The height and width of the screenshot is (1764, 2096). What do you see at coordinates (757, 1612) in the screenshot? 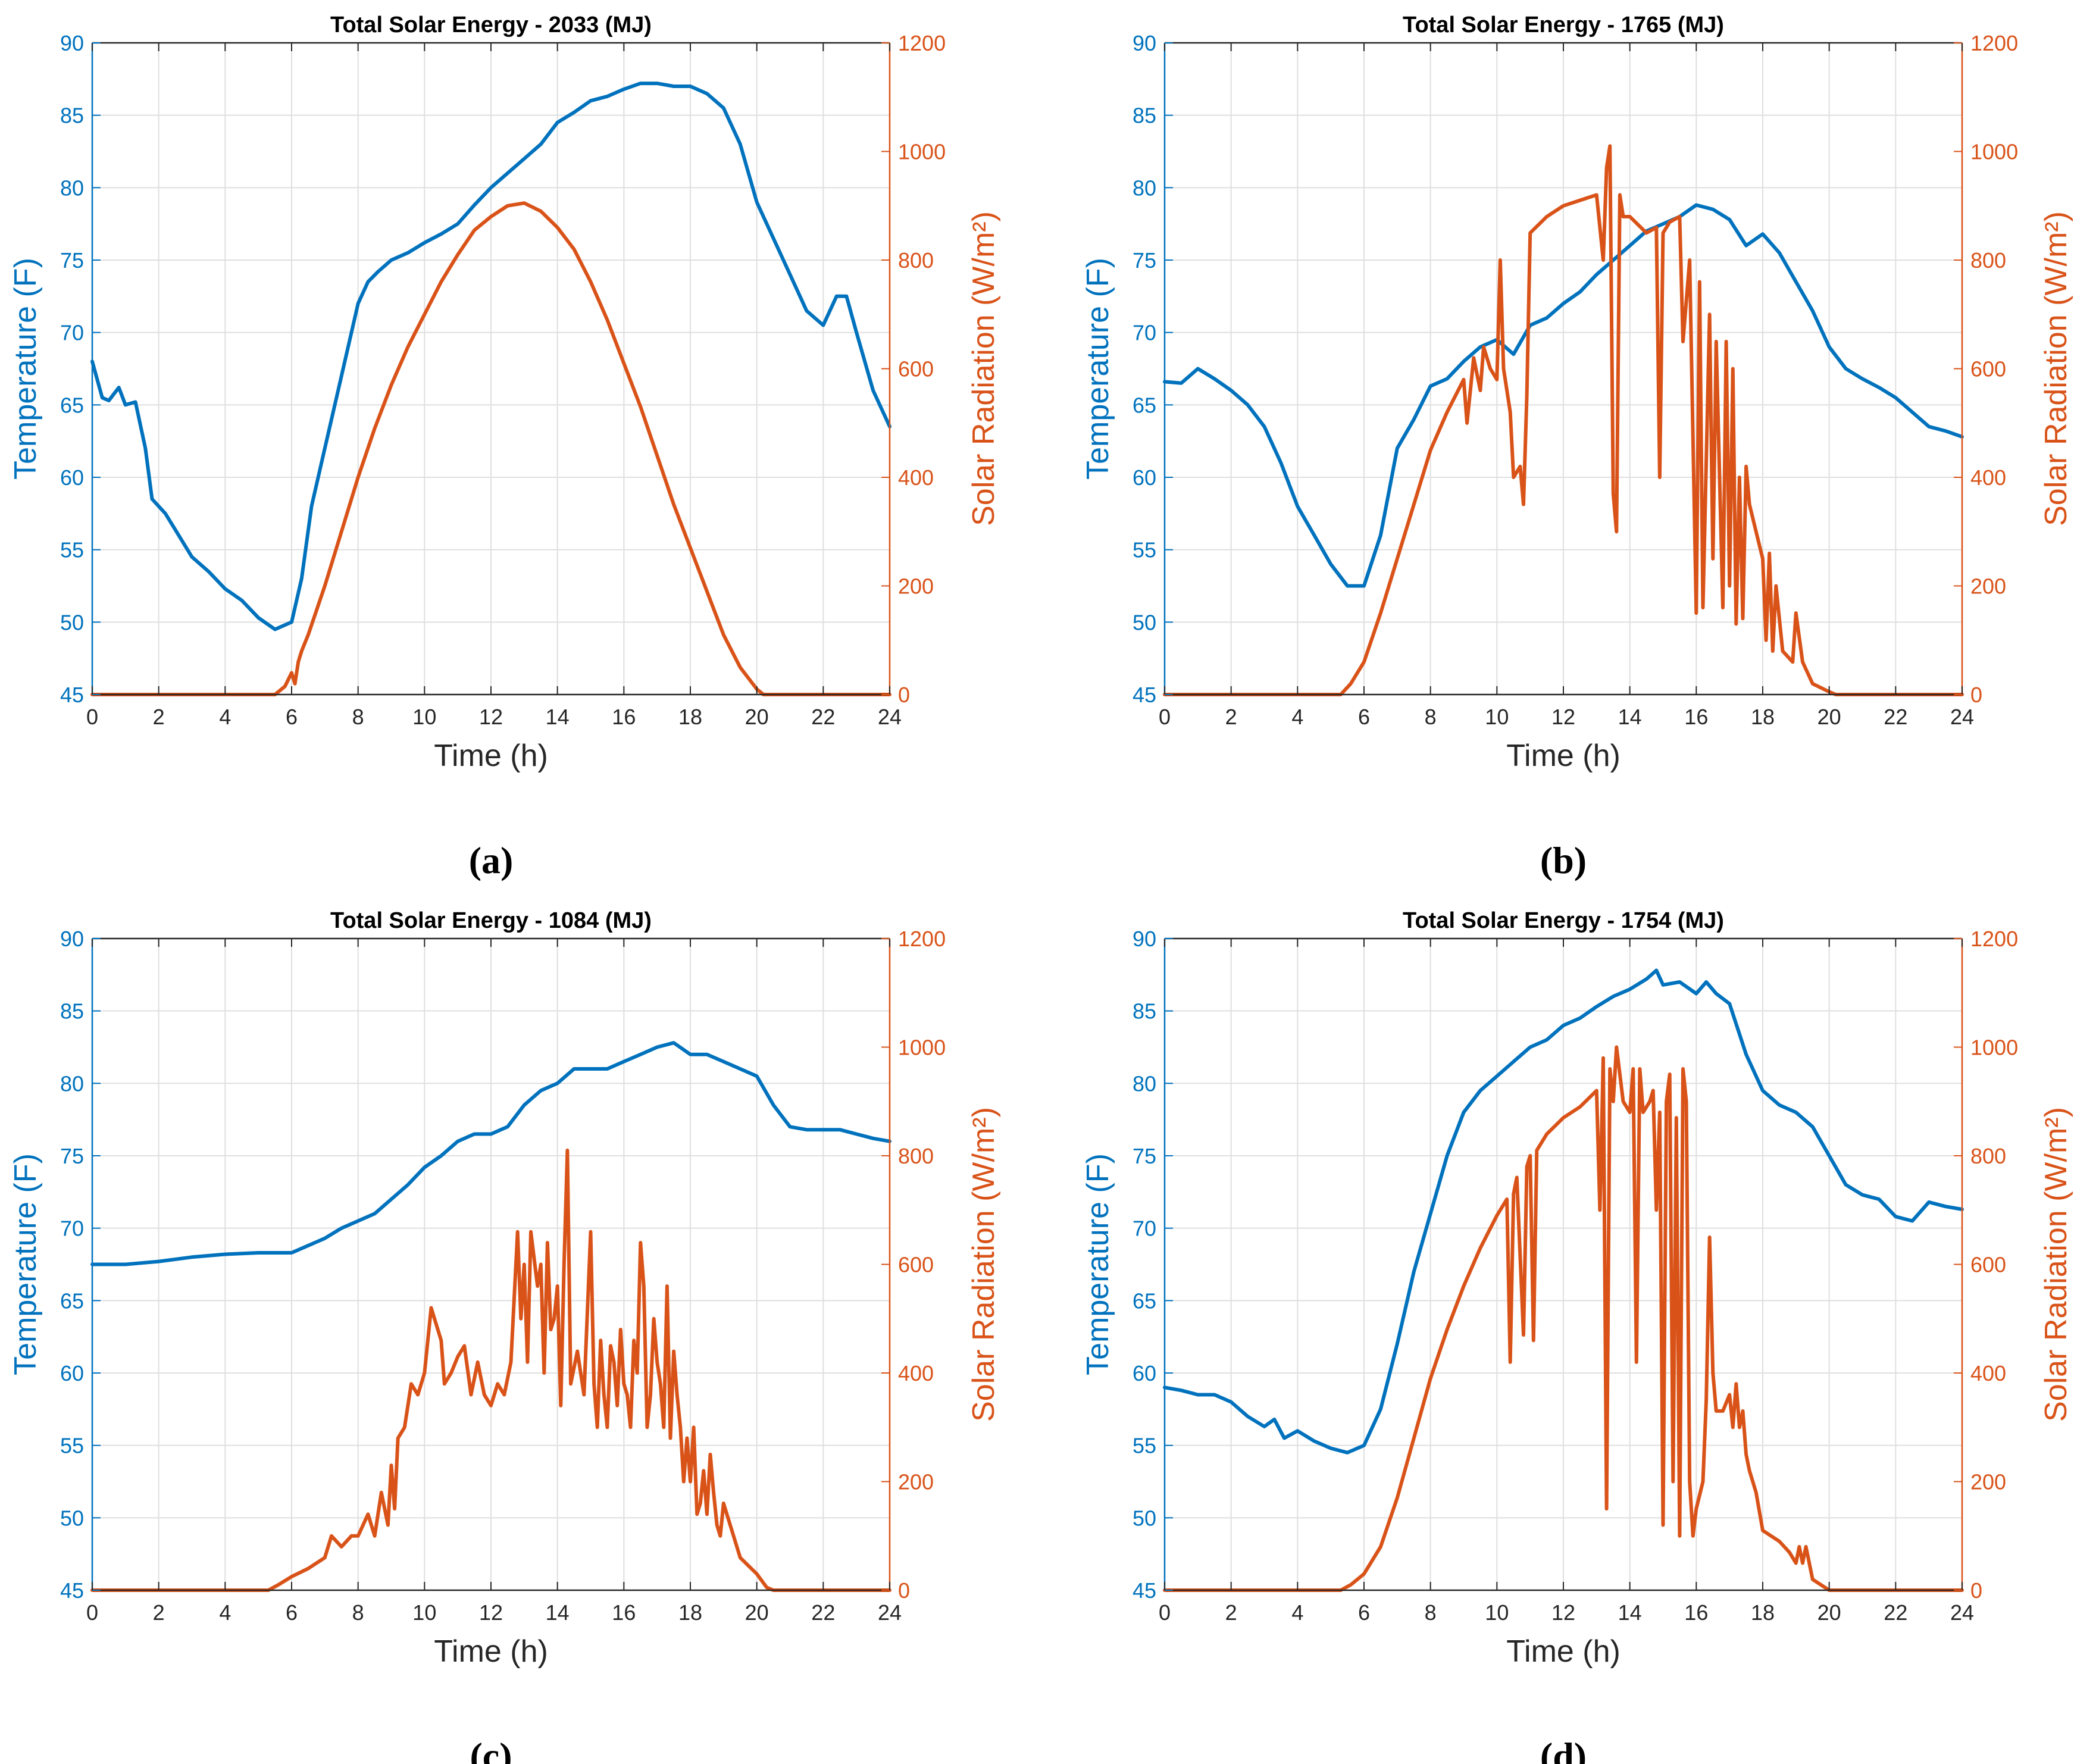
I see `x-tick-label: 20` at bounding box center [757, 1612].